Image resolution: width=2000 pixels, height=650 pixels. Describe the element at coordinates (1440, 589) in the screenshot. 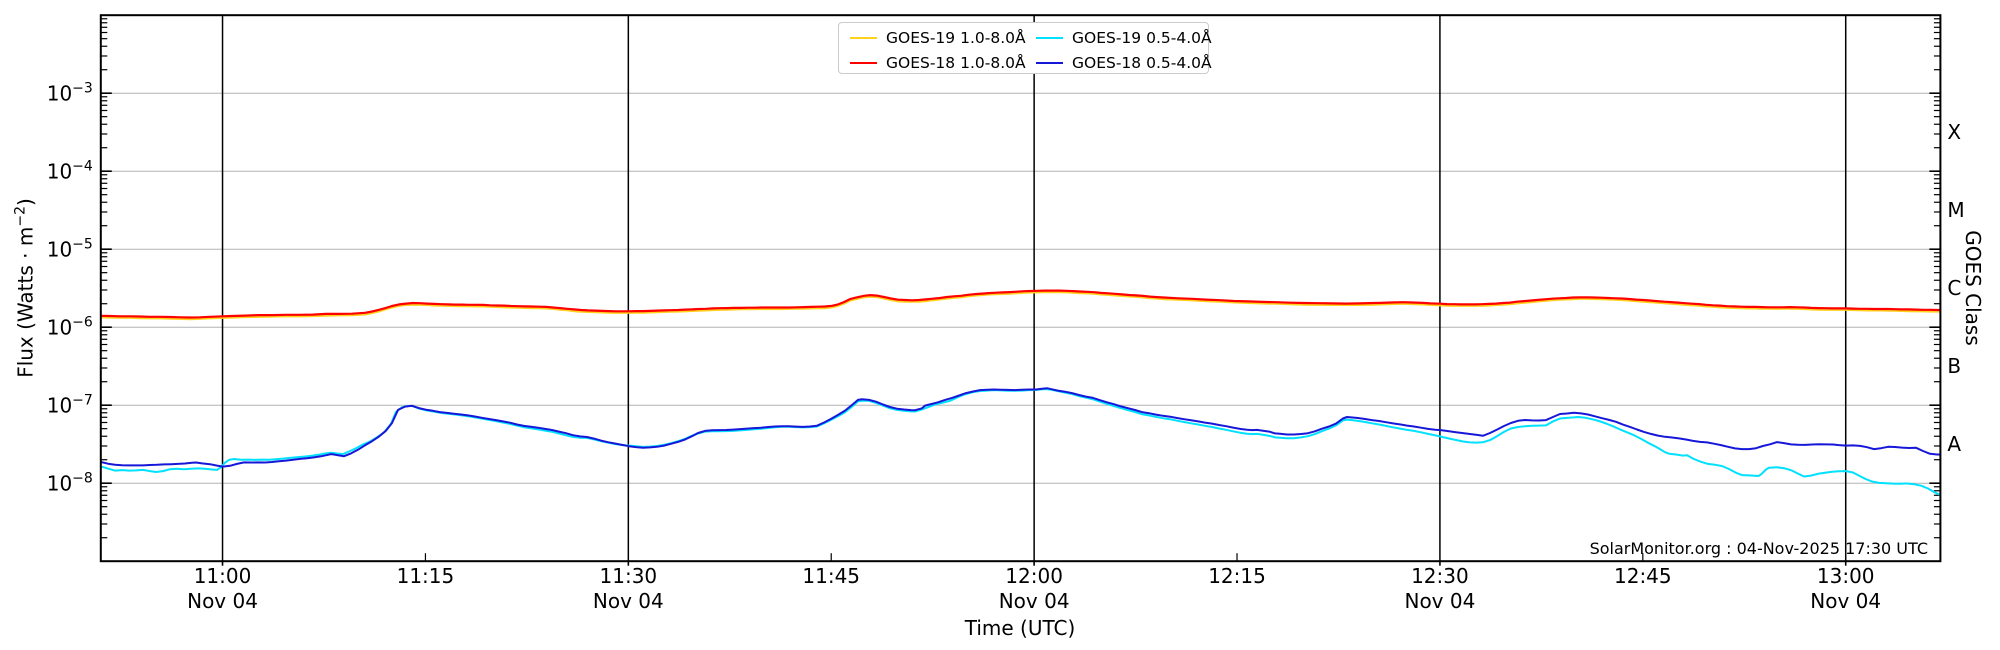

I see `x-tick-label: 12:30 Nov 04` at that location.